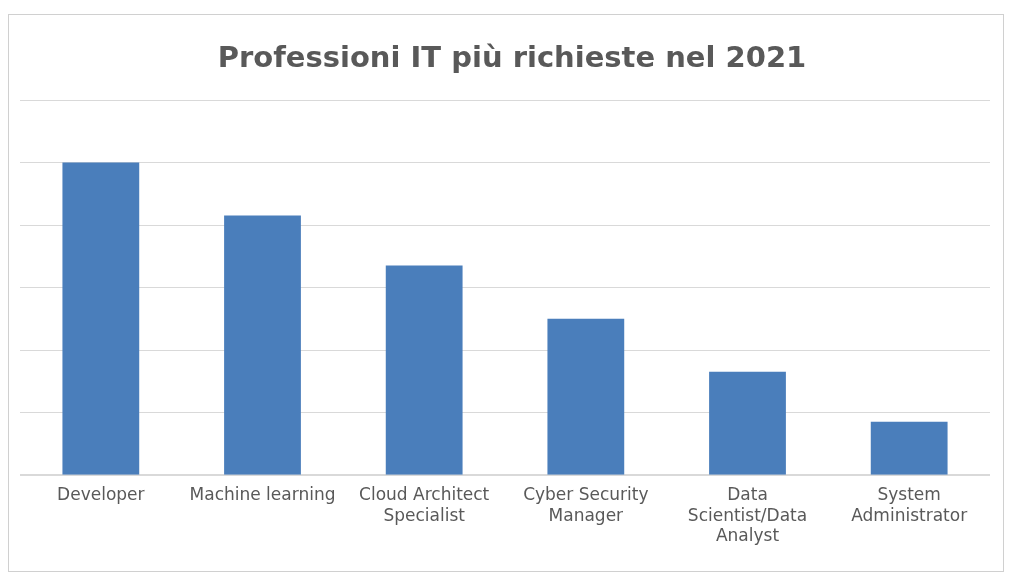 Image resolution: width=1024 pixels, height=588 pixels. Describe the element at coordinates (512, 57) in the screenshot. I see `chart-title: Professioni IT più richieste nel 2021` at that location.